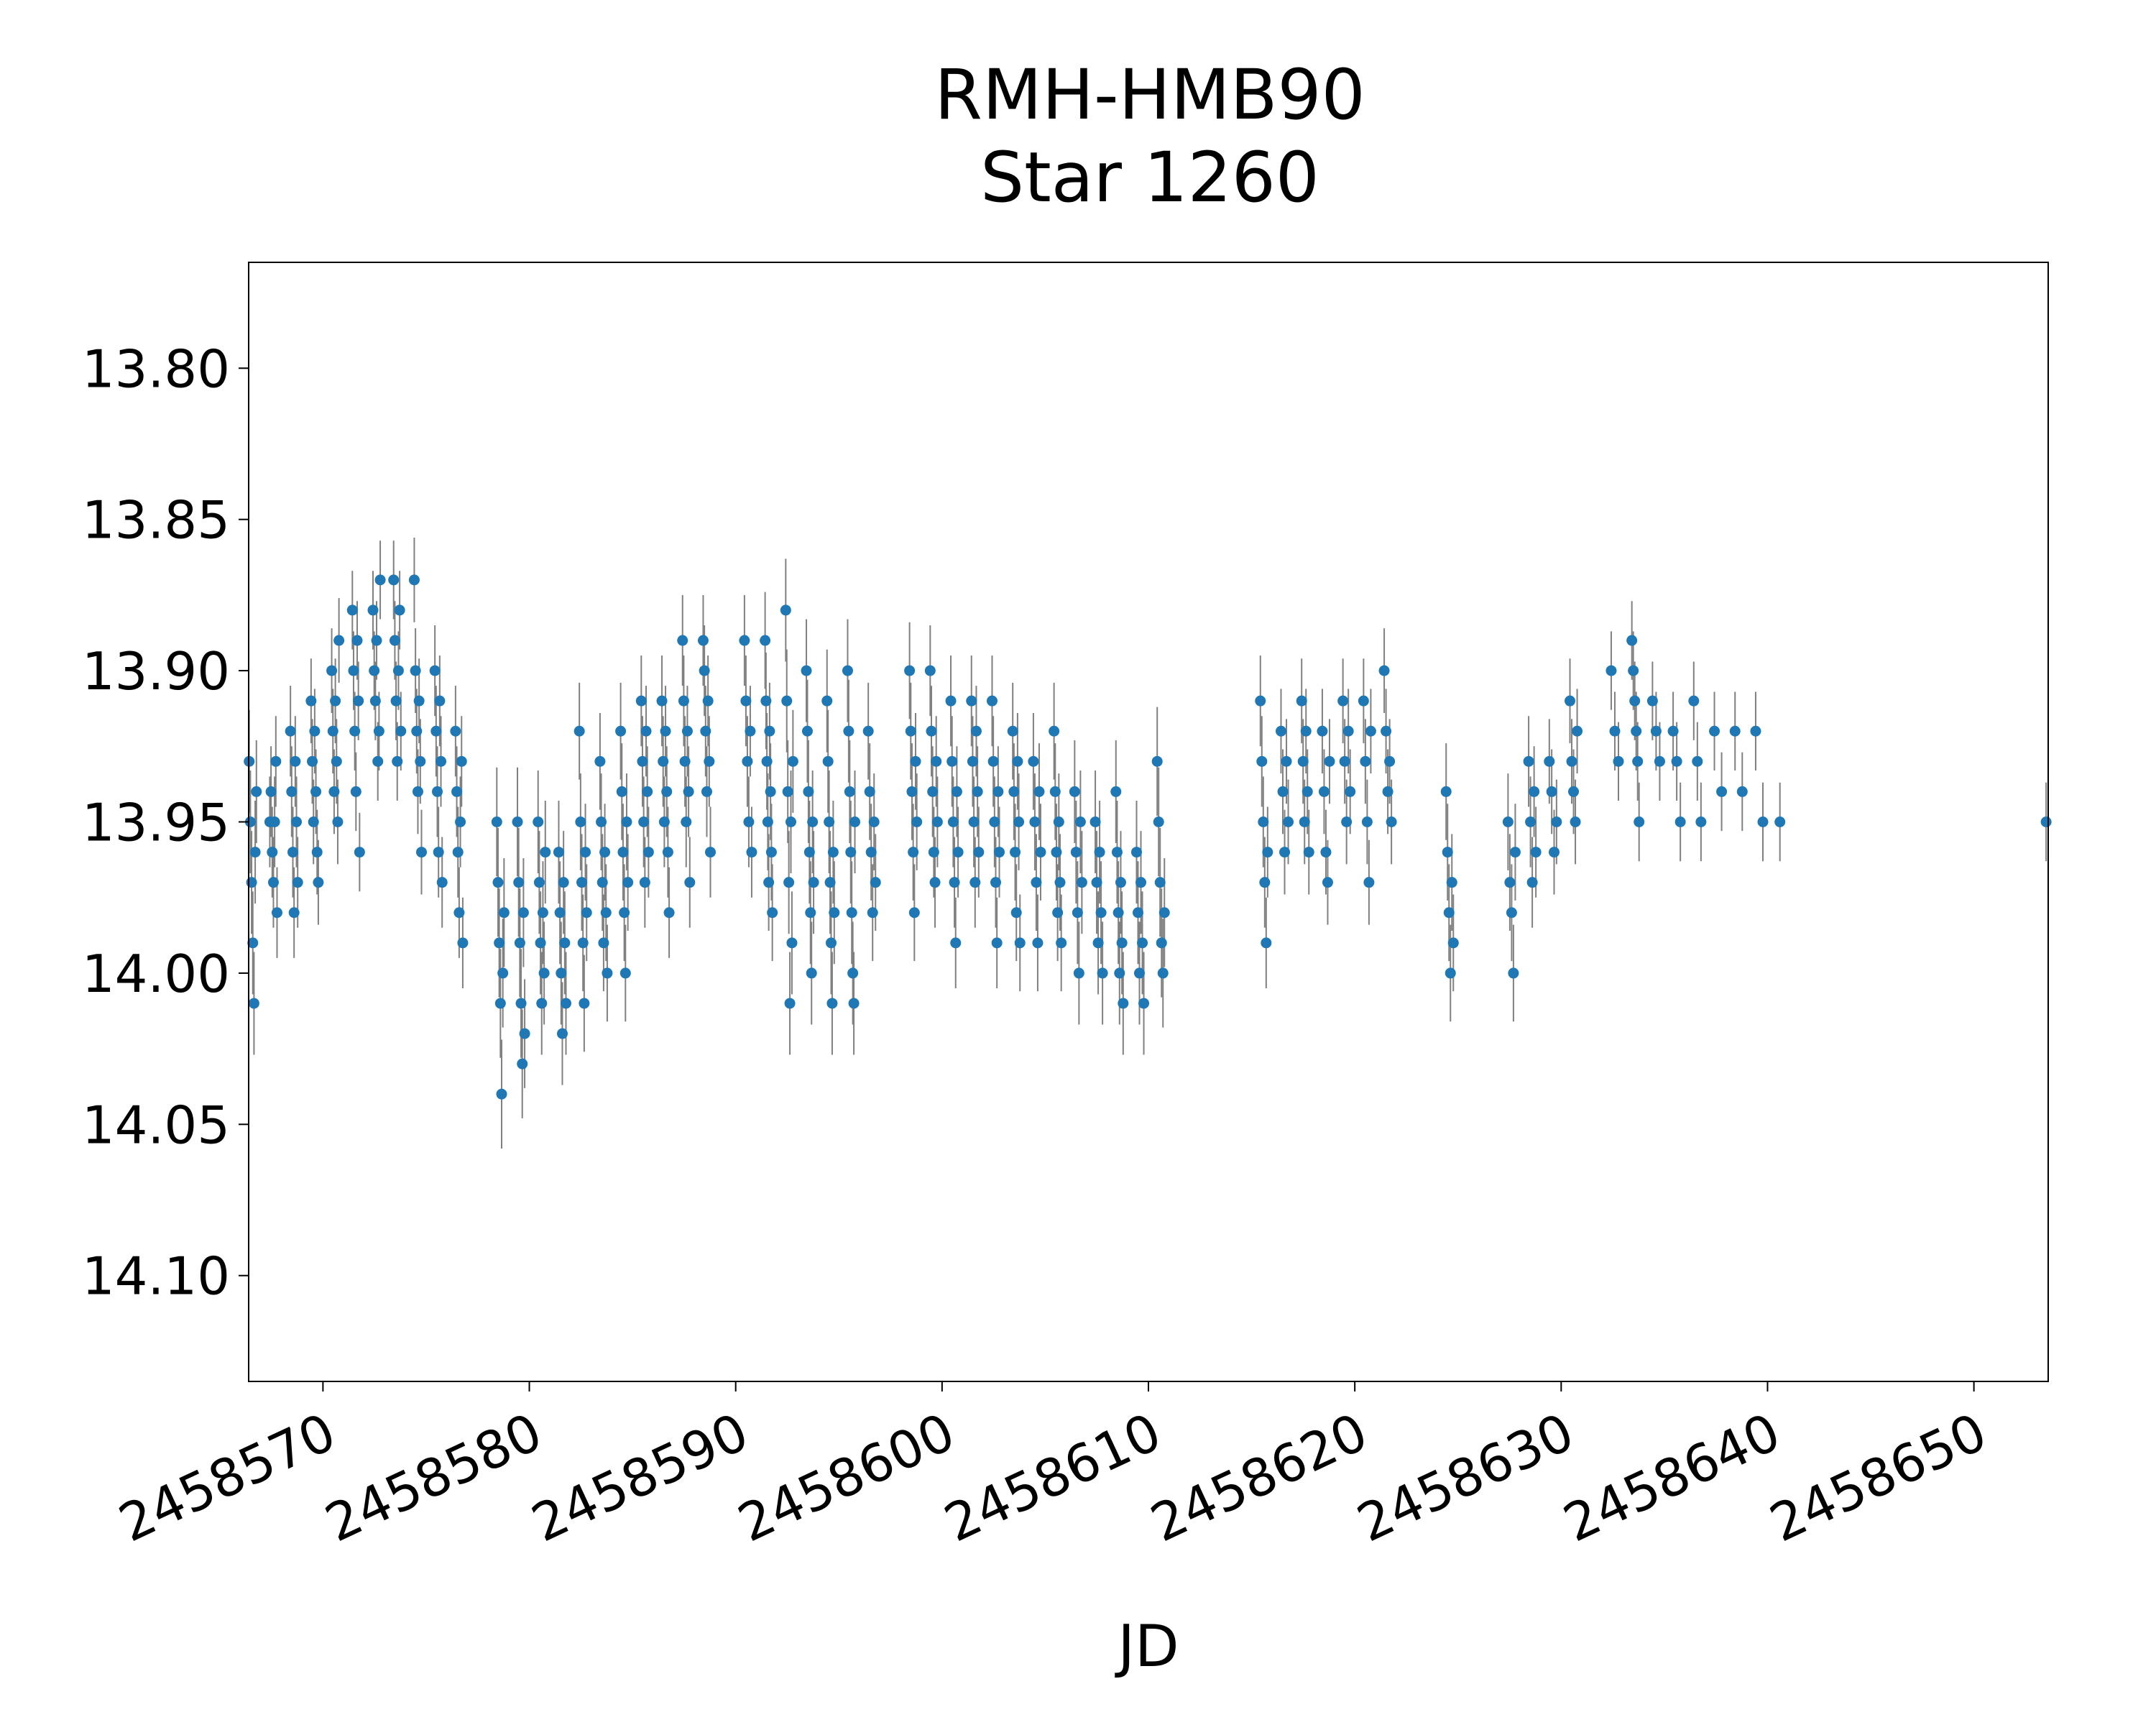  Describe the element at coordinates (1149, 95) in the screenshot. I see `chart-title: RMH-HMB90` at that location.